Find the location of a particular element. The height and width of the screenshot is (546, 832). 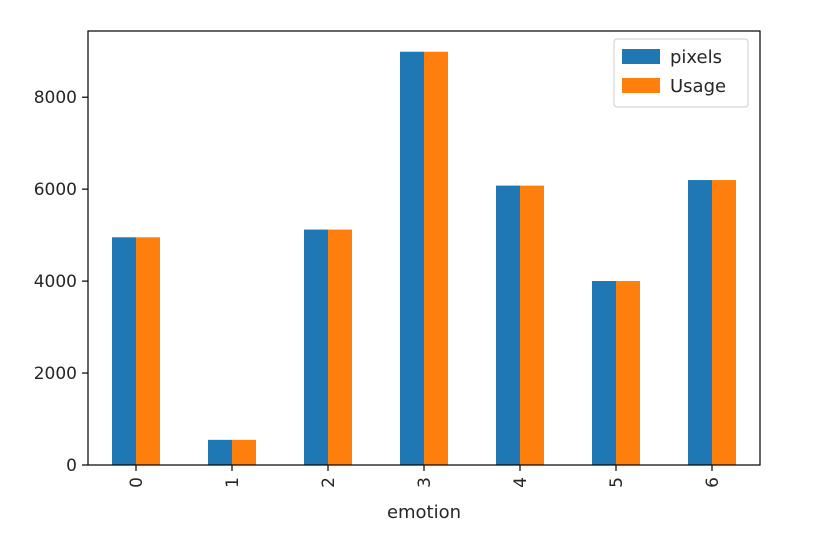

legend: pixels Usage is located at coordinates (681, 73).